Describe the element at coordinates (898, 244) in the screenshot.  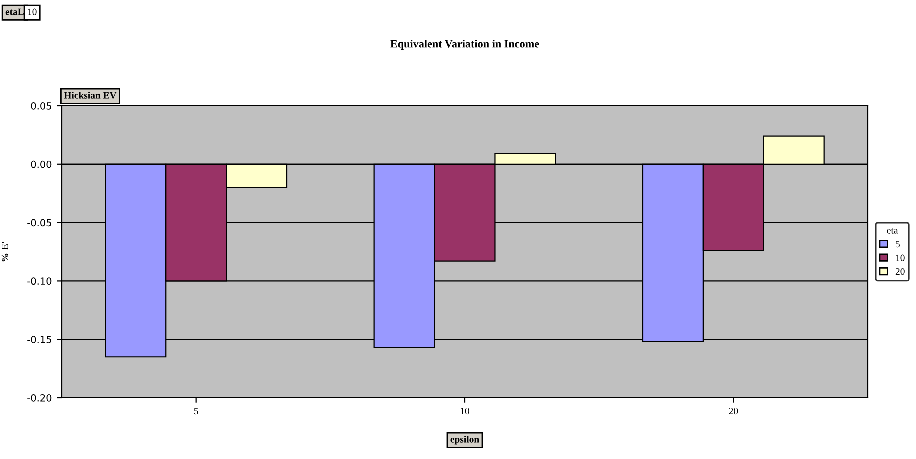
I see `legend-label: 5` at that location.